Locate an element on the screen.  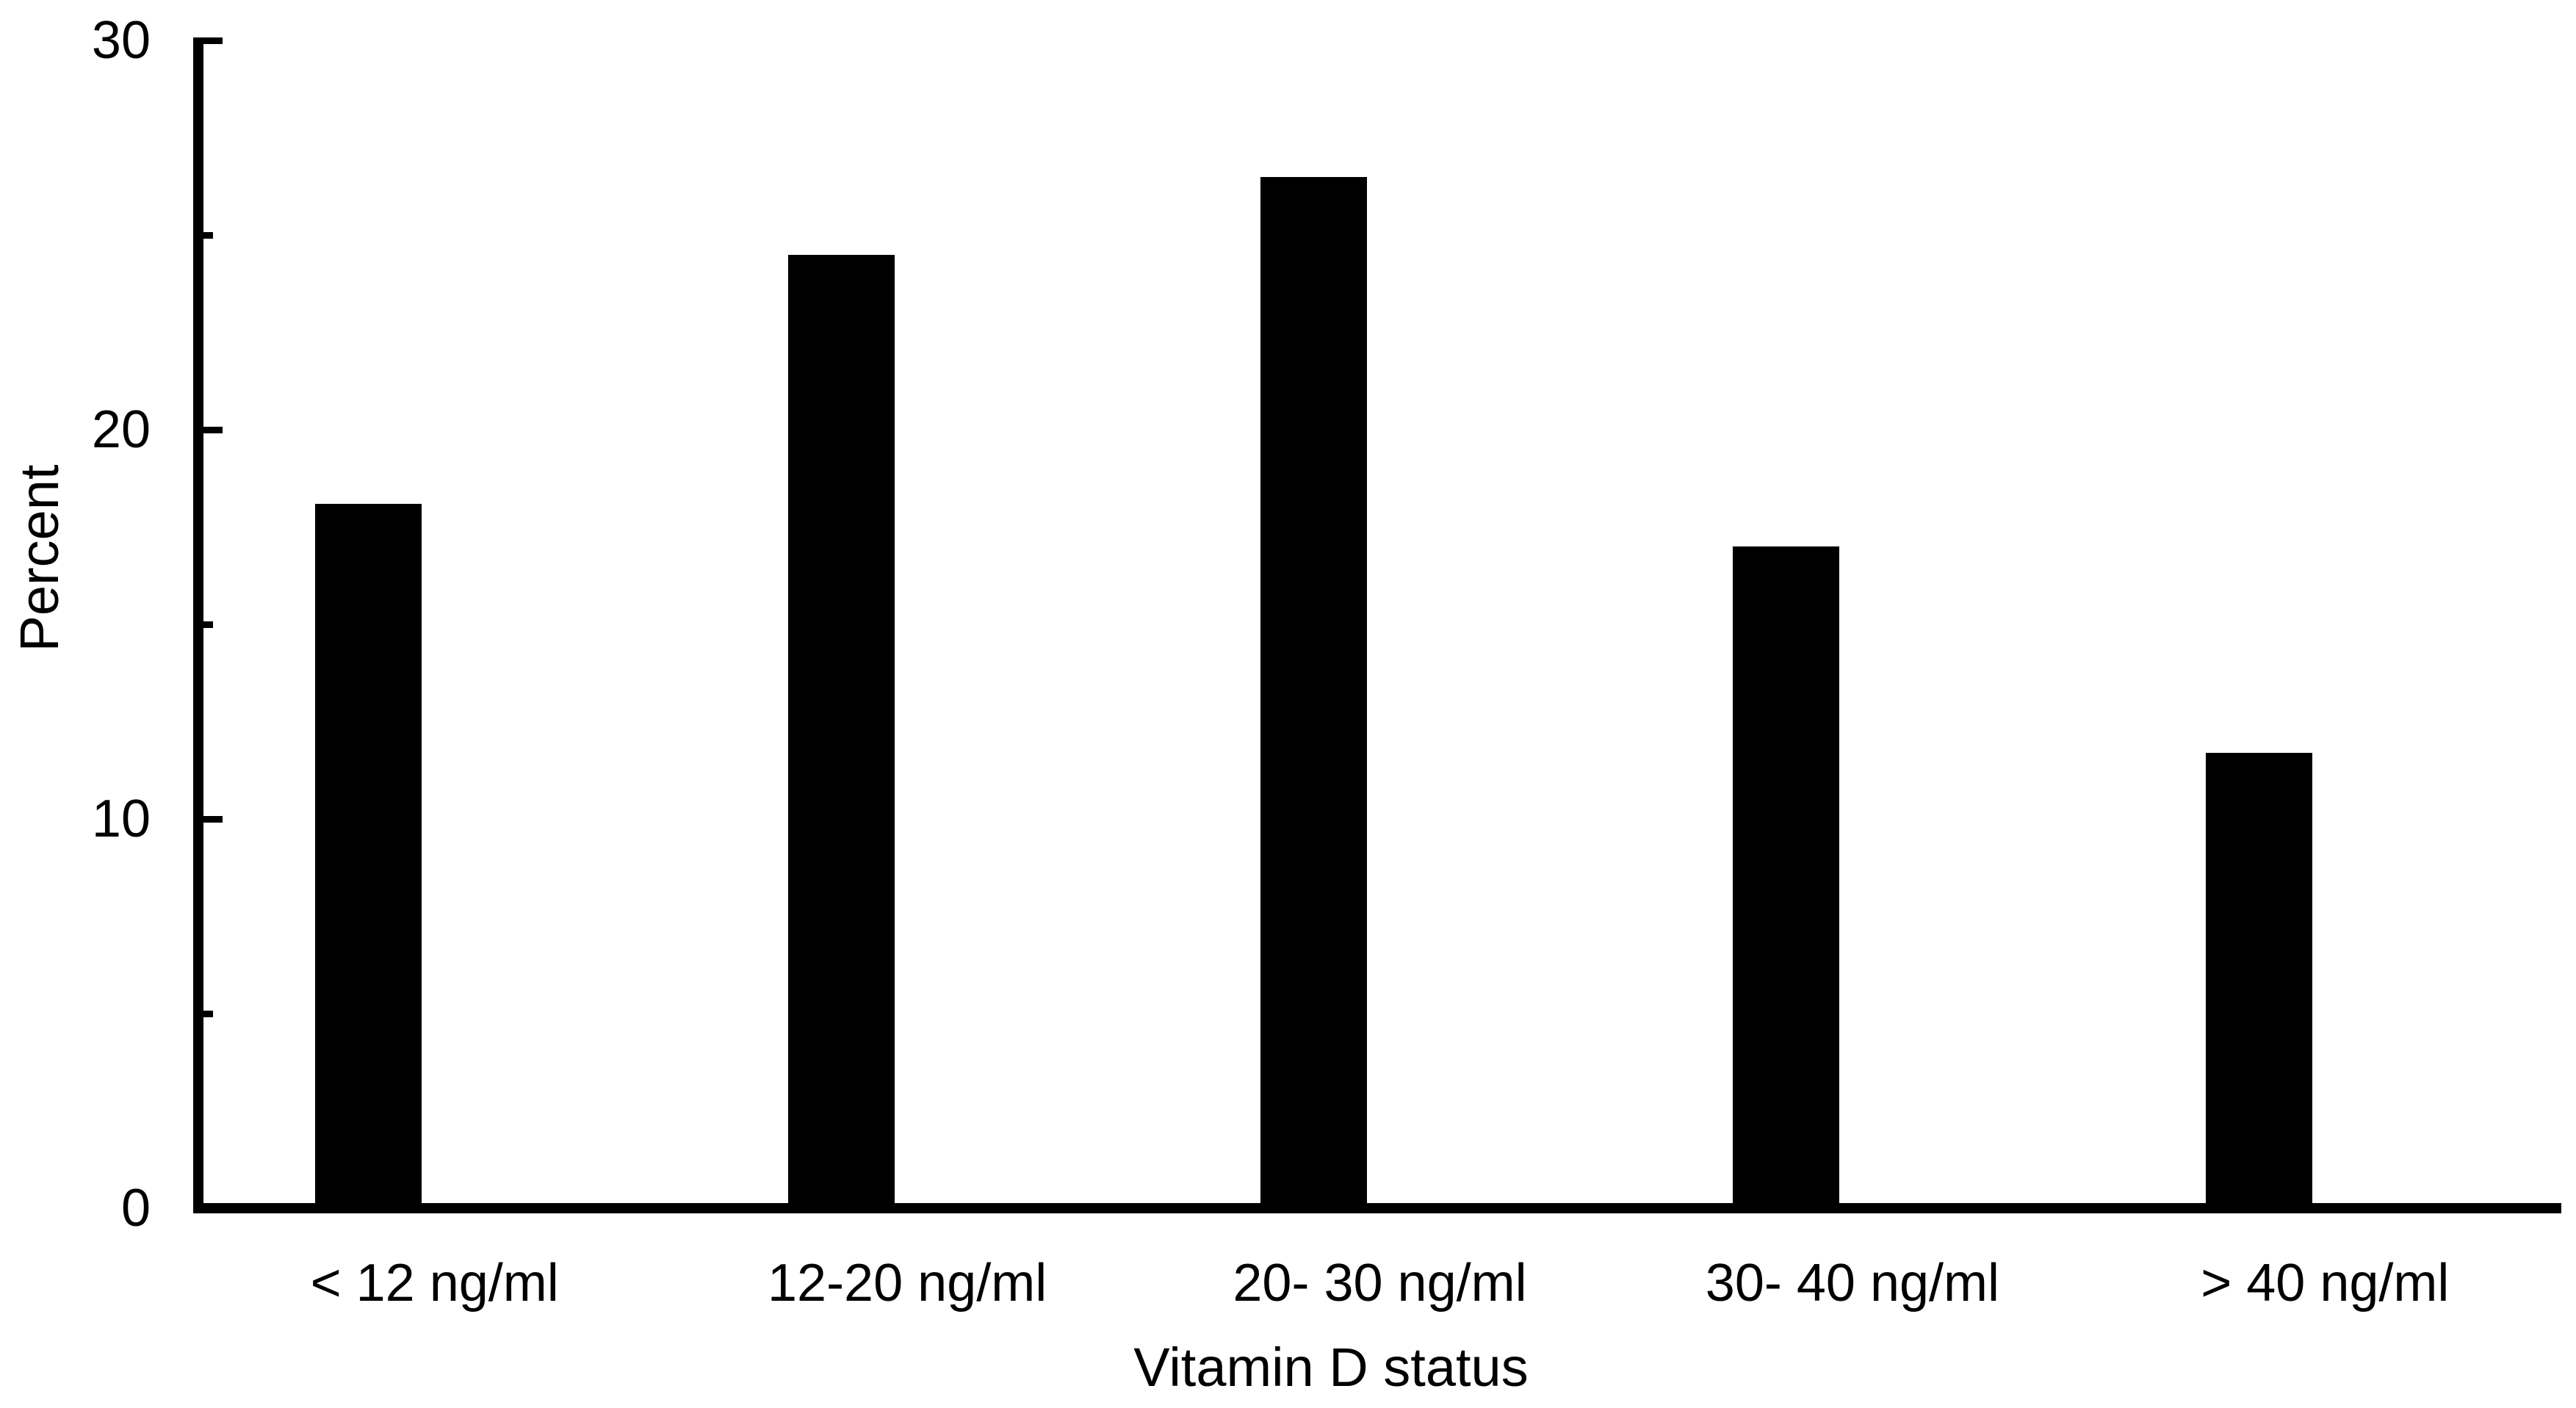
y-axis-title: Percent is located at coordinates (40, 558).